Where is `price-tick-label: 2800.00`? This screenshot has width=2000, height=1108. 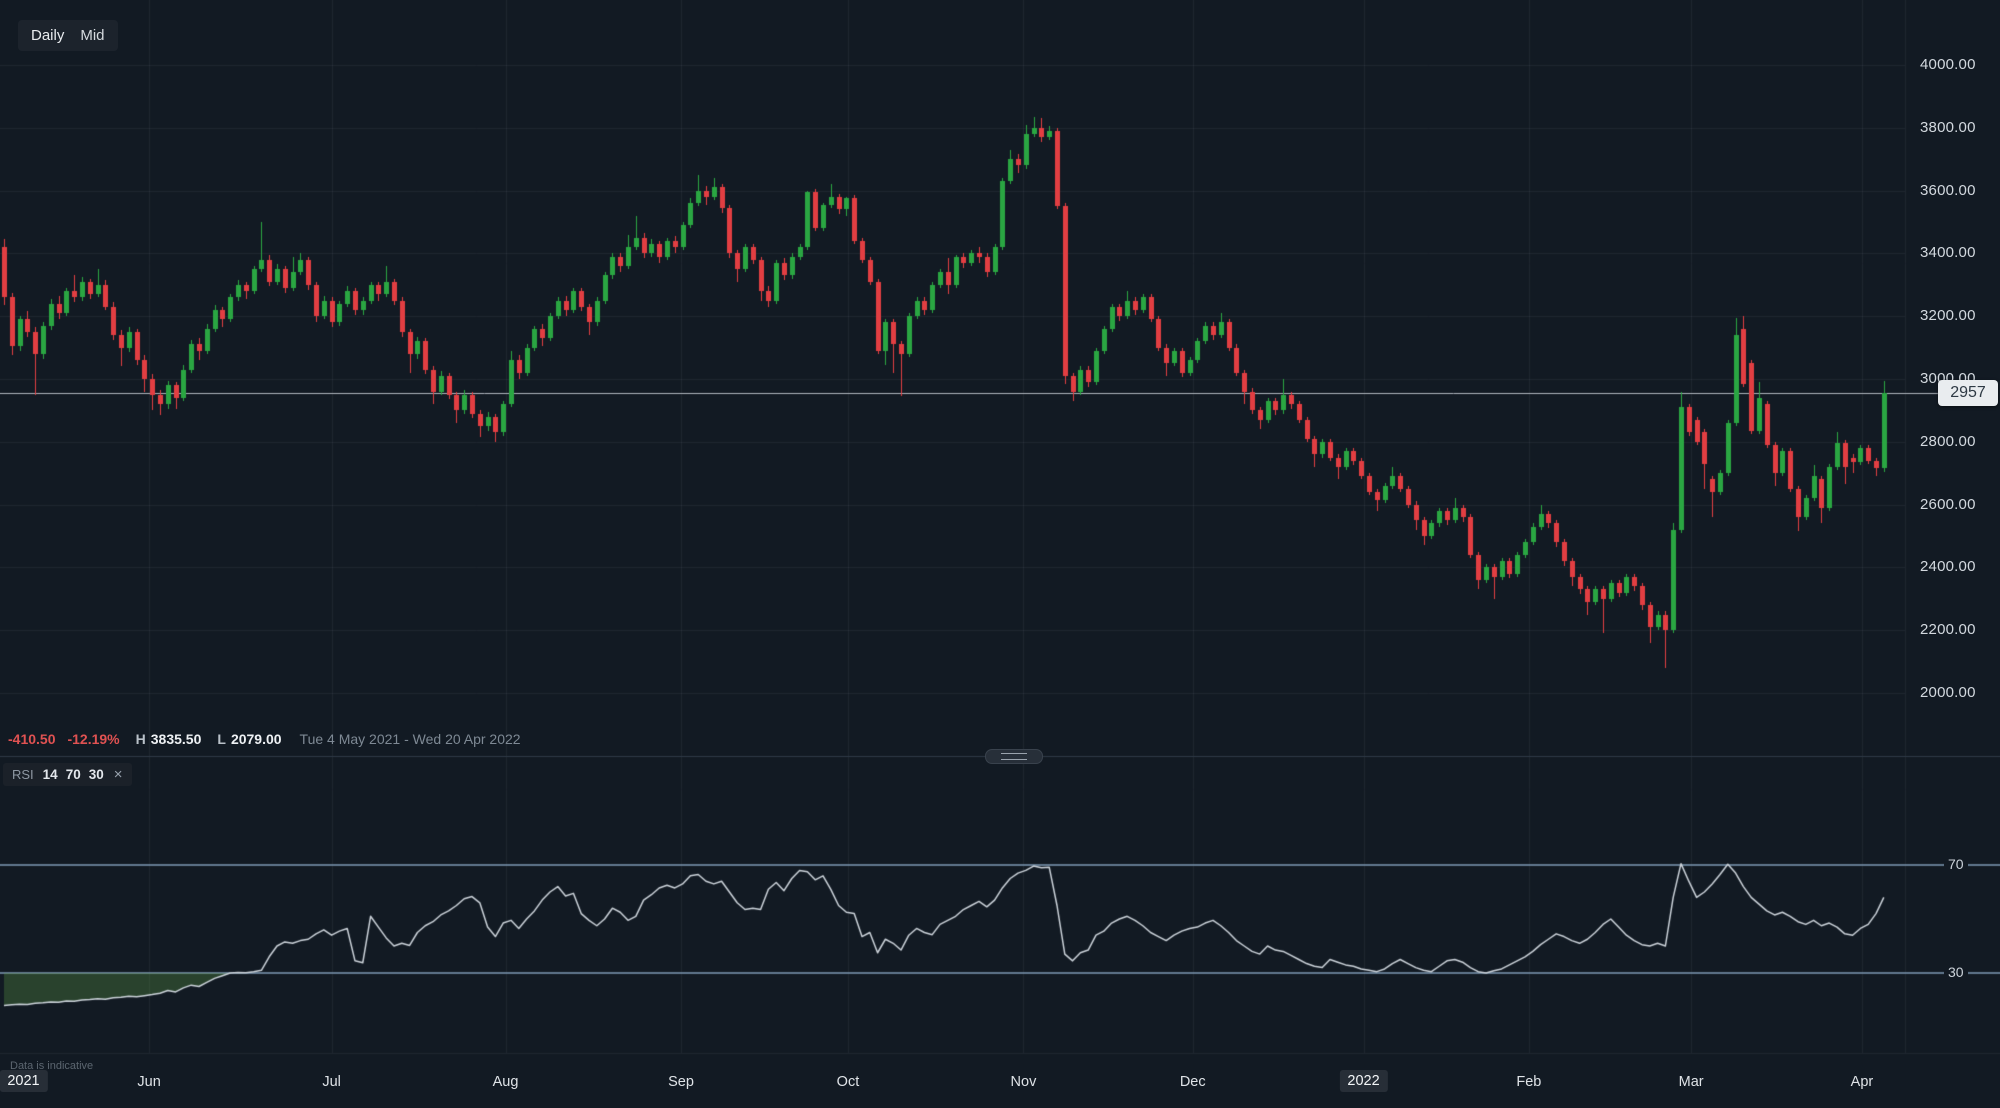 price-tick-label: 2800.00 is located at coordinates (1948, 441).